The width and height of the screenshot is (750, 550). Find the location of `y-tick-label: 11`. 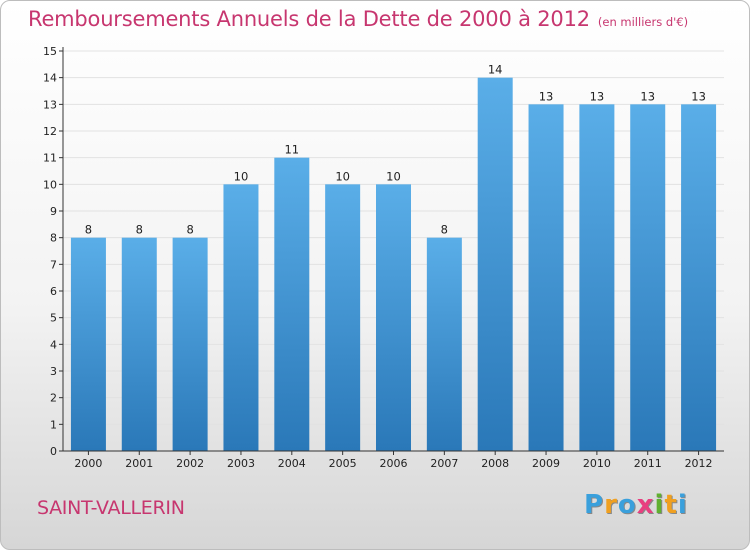

y-tick-label: 11 is located at coordinates (50, 158).